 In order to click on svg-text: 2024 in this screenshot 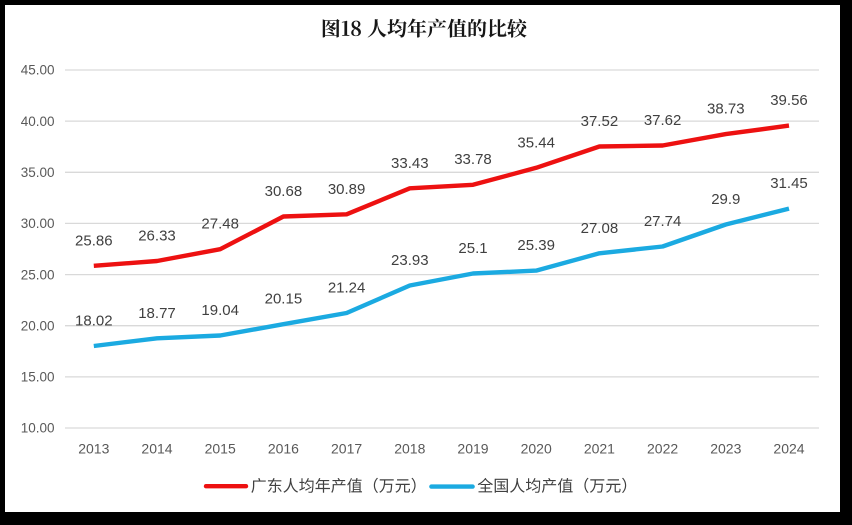, I will do `click(788, 449)`.